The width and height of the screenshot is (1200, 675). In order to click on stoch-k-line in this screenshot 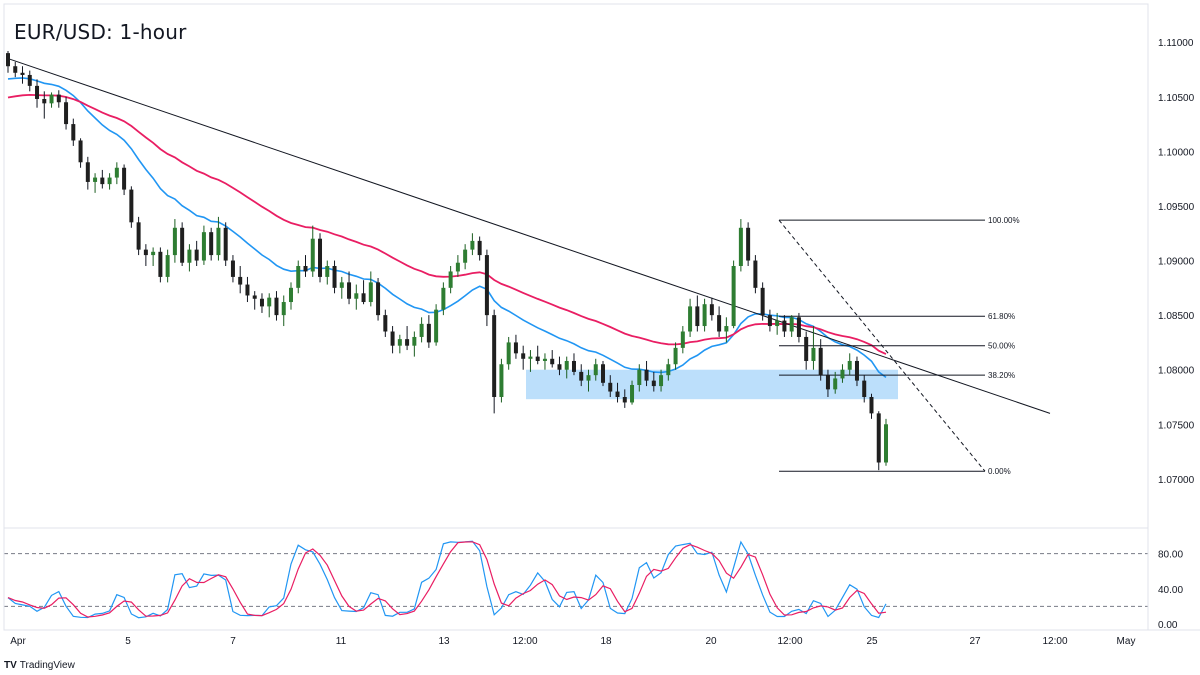, I will do `click(447, 579)`.